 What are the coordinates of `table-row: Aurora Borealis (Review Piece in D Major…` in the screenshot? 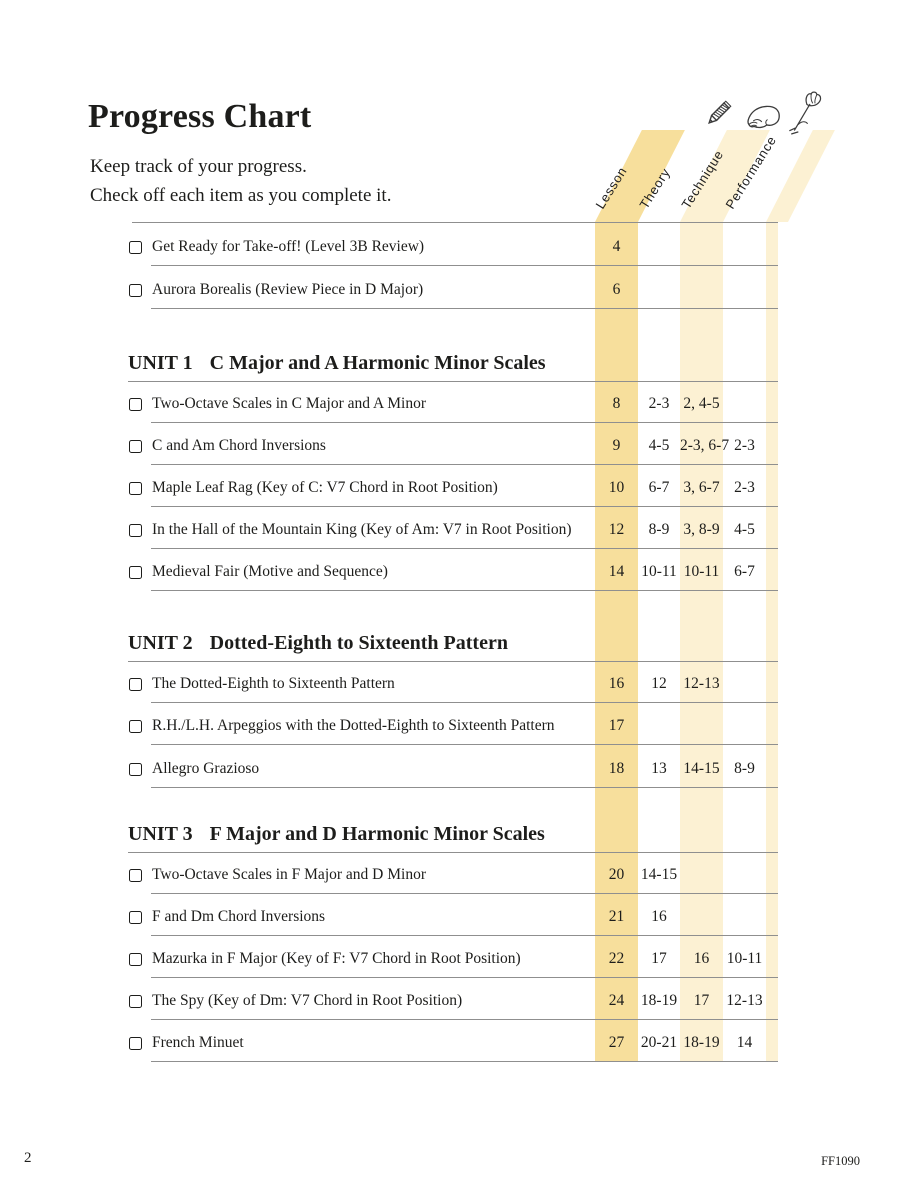 It's located at (453, 287).